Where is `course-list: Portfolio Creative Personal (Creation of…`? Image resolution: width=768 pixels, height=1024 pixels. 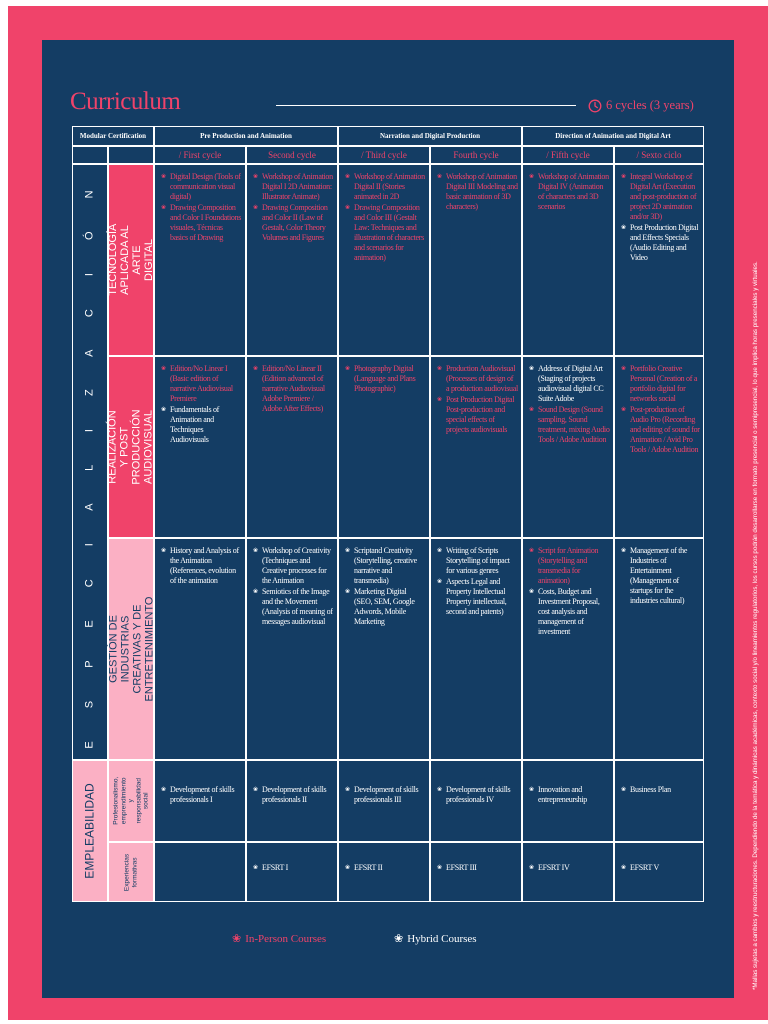 course-list: Portfolio Creative Personal (Creation of… is located at coordinates (660, 409).